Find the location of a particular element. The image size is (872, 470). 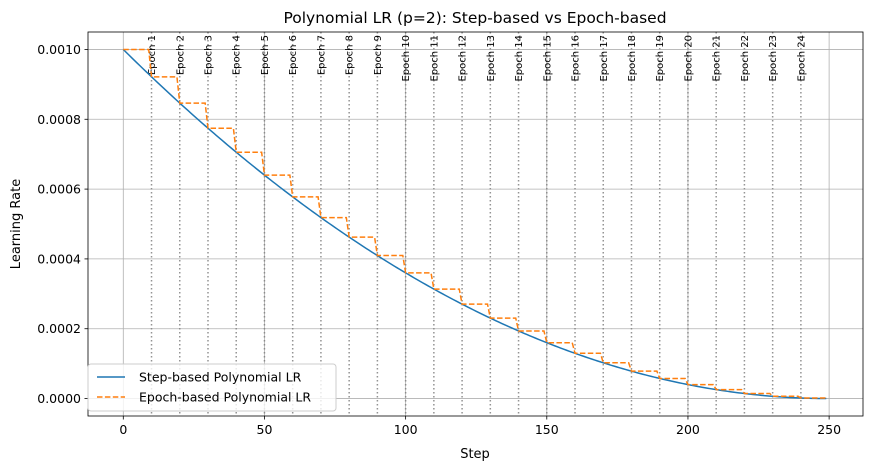

epoch-marker-label: Epoch 4 is located at coordinates (237, 55).